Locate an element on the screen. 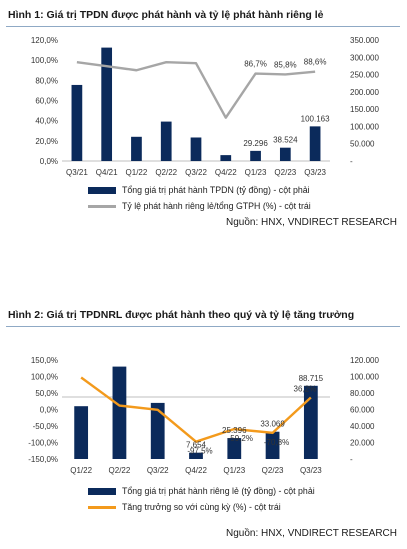 This screenshot has height=549, width=407. y-left-tick-label: -150,0% is located at coordinates (43, 459).